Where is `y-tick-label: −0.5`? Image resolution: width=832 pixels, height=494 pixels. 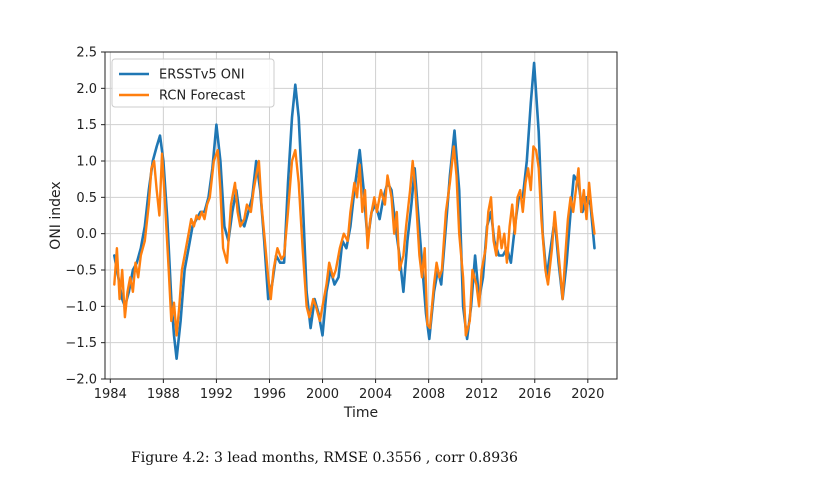 y-tick-label: −0.5 is located at coordinates (81, 271).